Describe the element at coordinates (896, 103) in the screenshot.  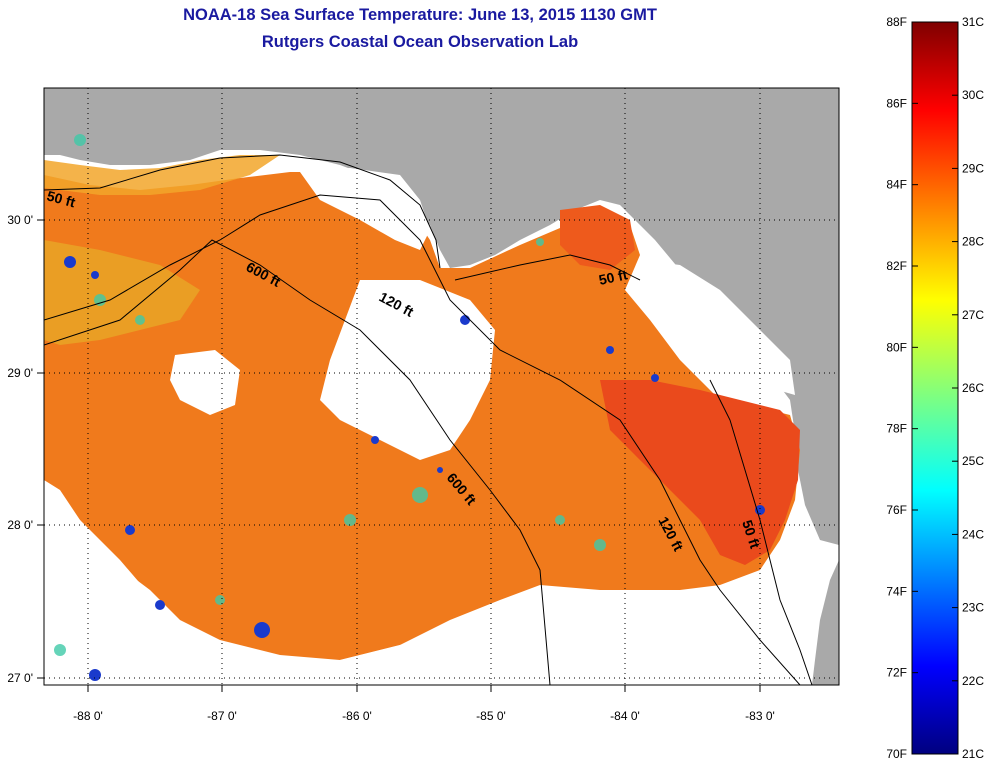
I see `colorbar-label-f: 86F` at that location.